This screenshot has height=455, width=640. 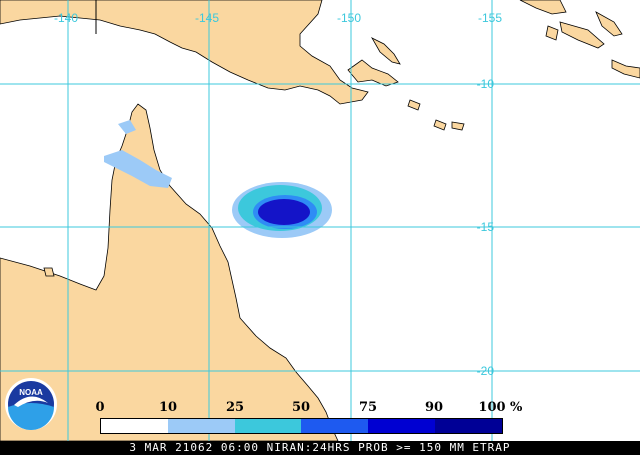 I want to click on probability-field-coral-sea, so click(x=282, y=210).